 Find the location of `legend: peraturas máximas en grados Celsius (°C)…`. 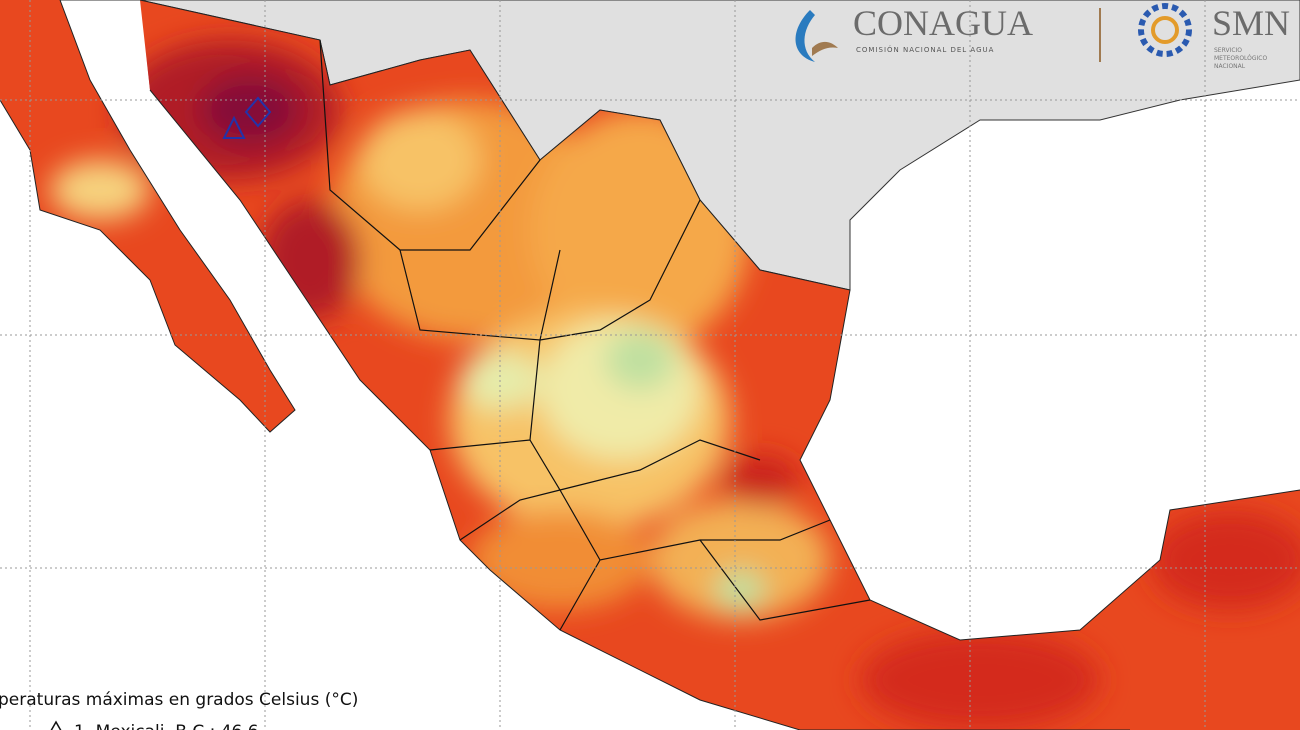

legend: peraturas máximas en grados Celsius (°C)… is located at coordinates (179, 710).